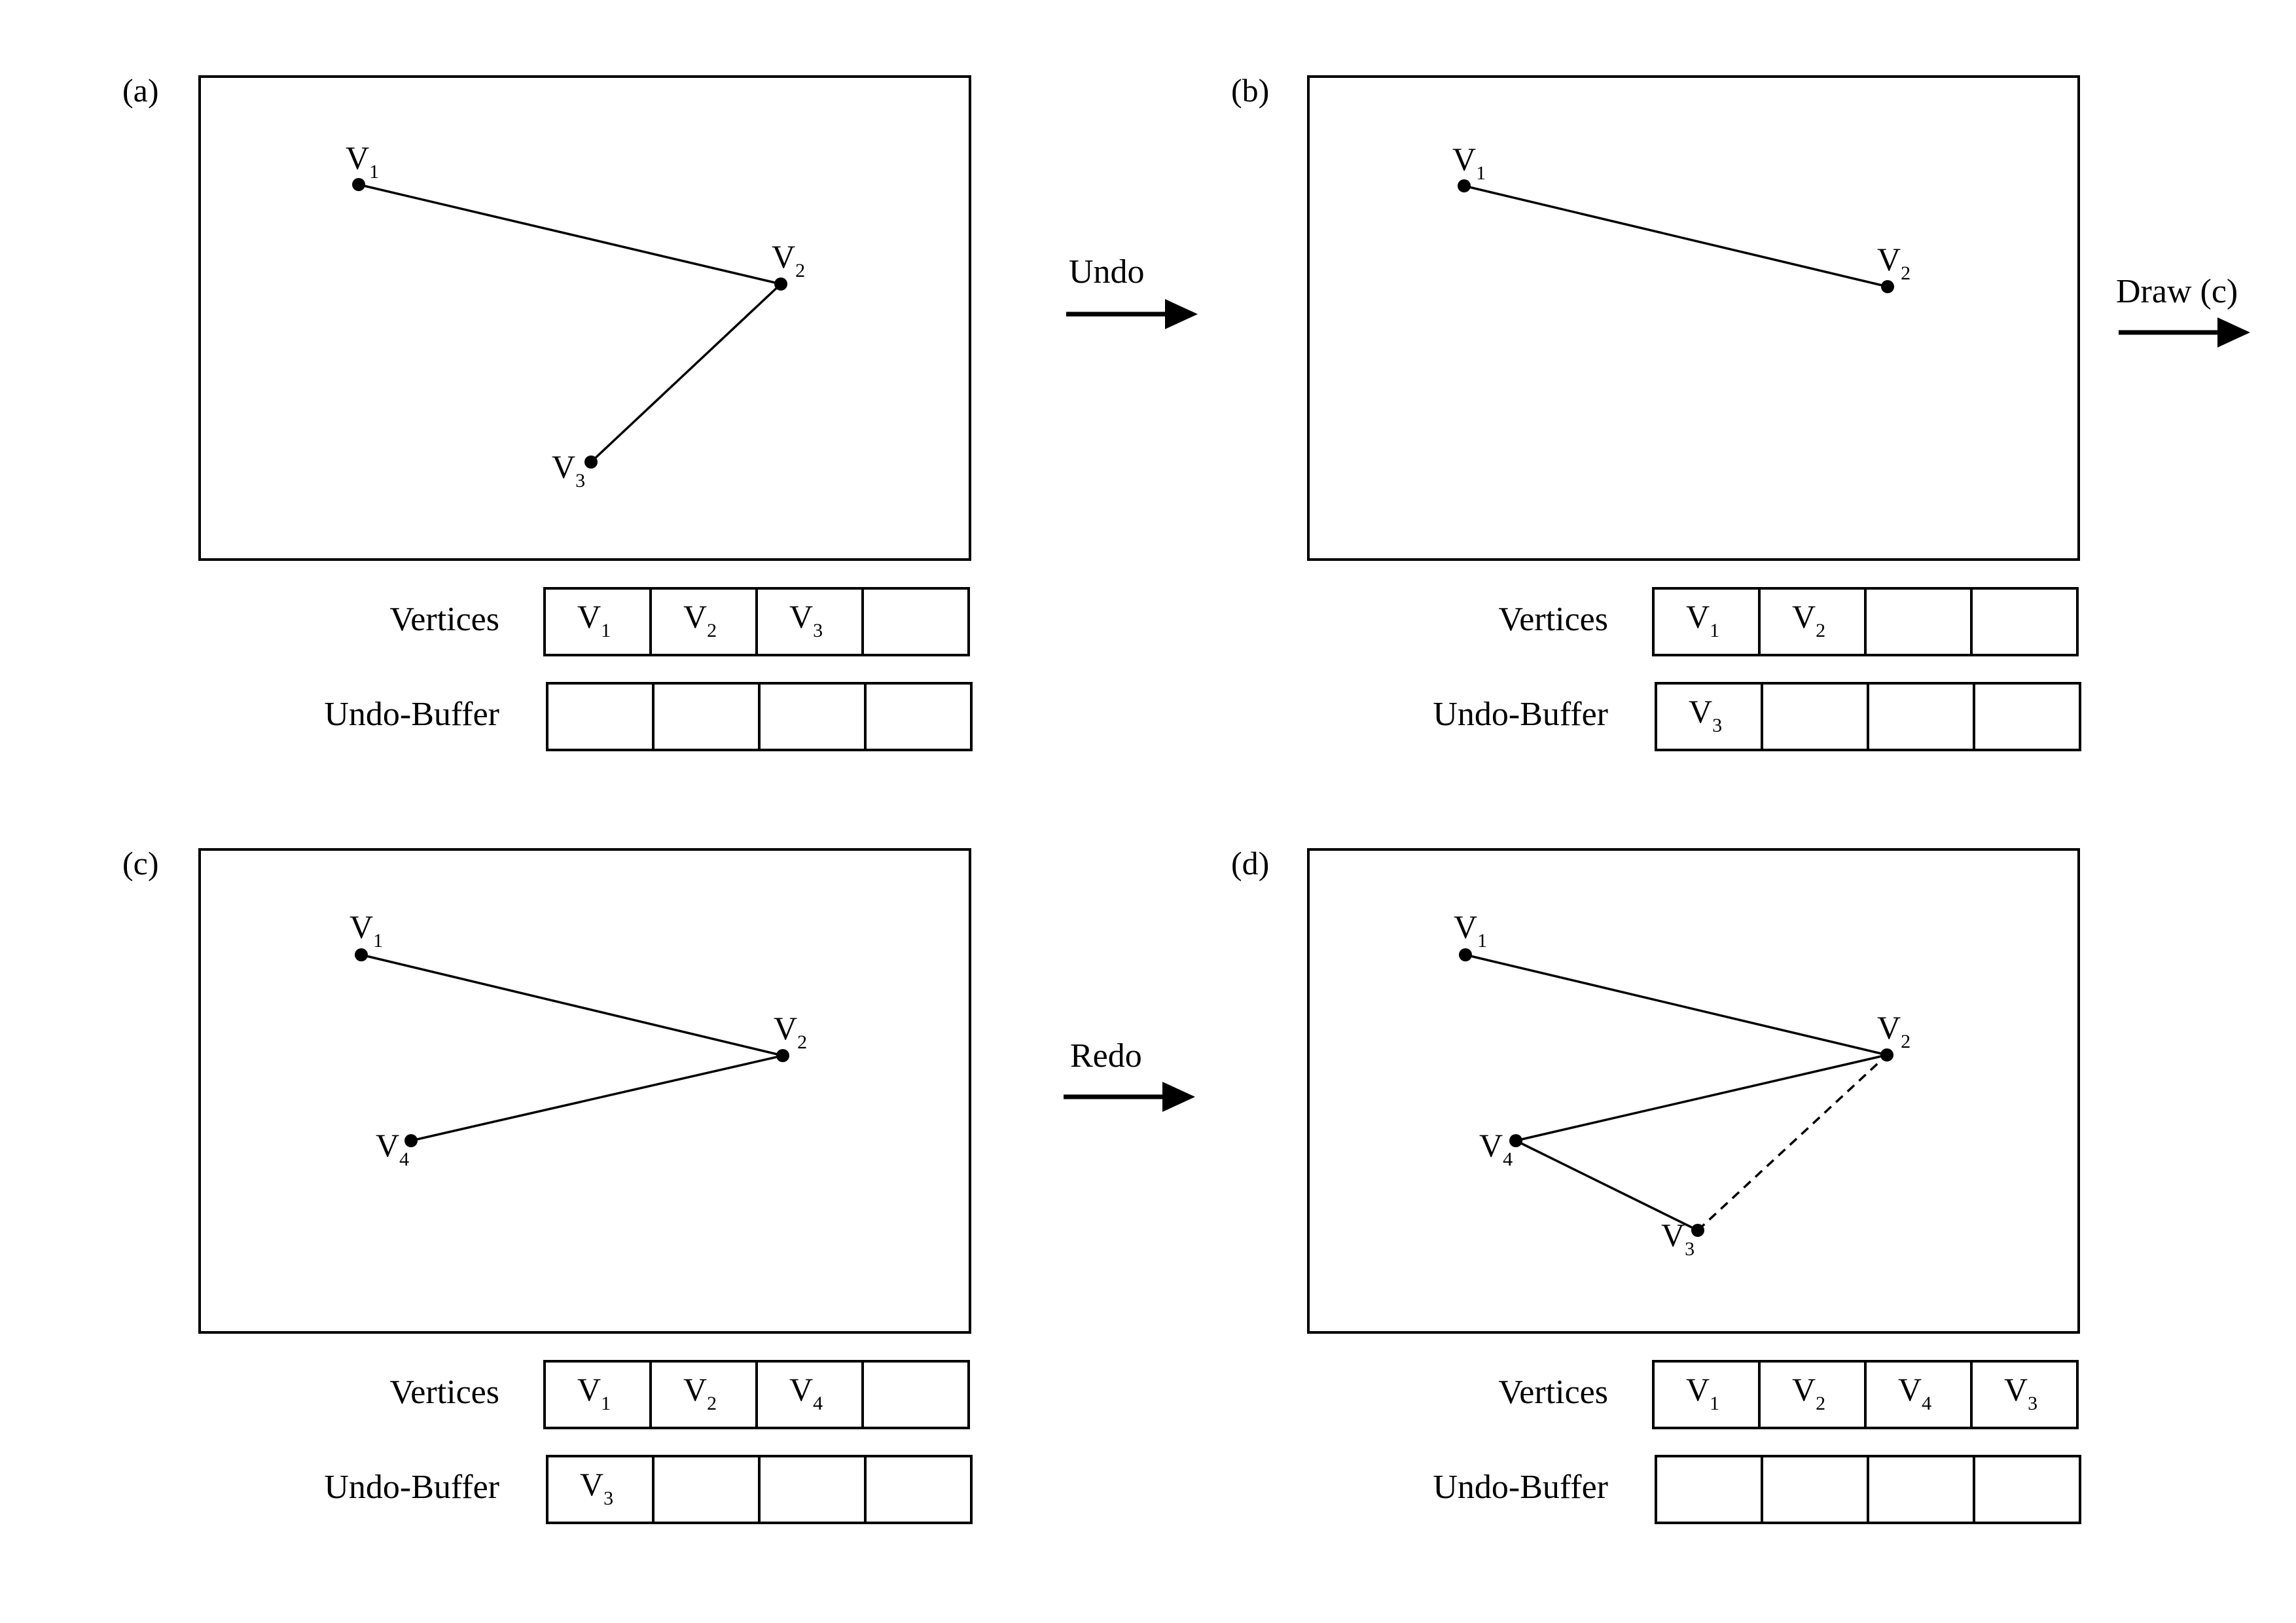 The height and width of the screenshot is (1623, 2296). Describe the element at coordinates (1887, 286) in the screenshot. I see `vertex-v2-point` at that location.